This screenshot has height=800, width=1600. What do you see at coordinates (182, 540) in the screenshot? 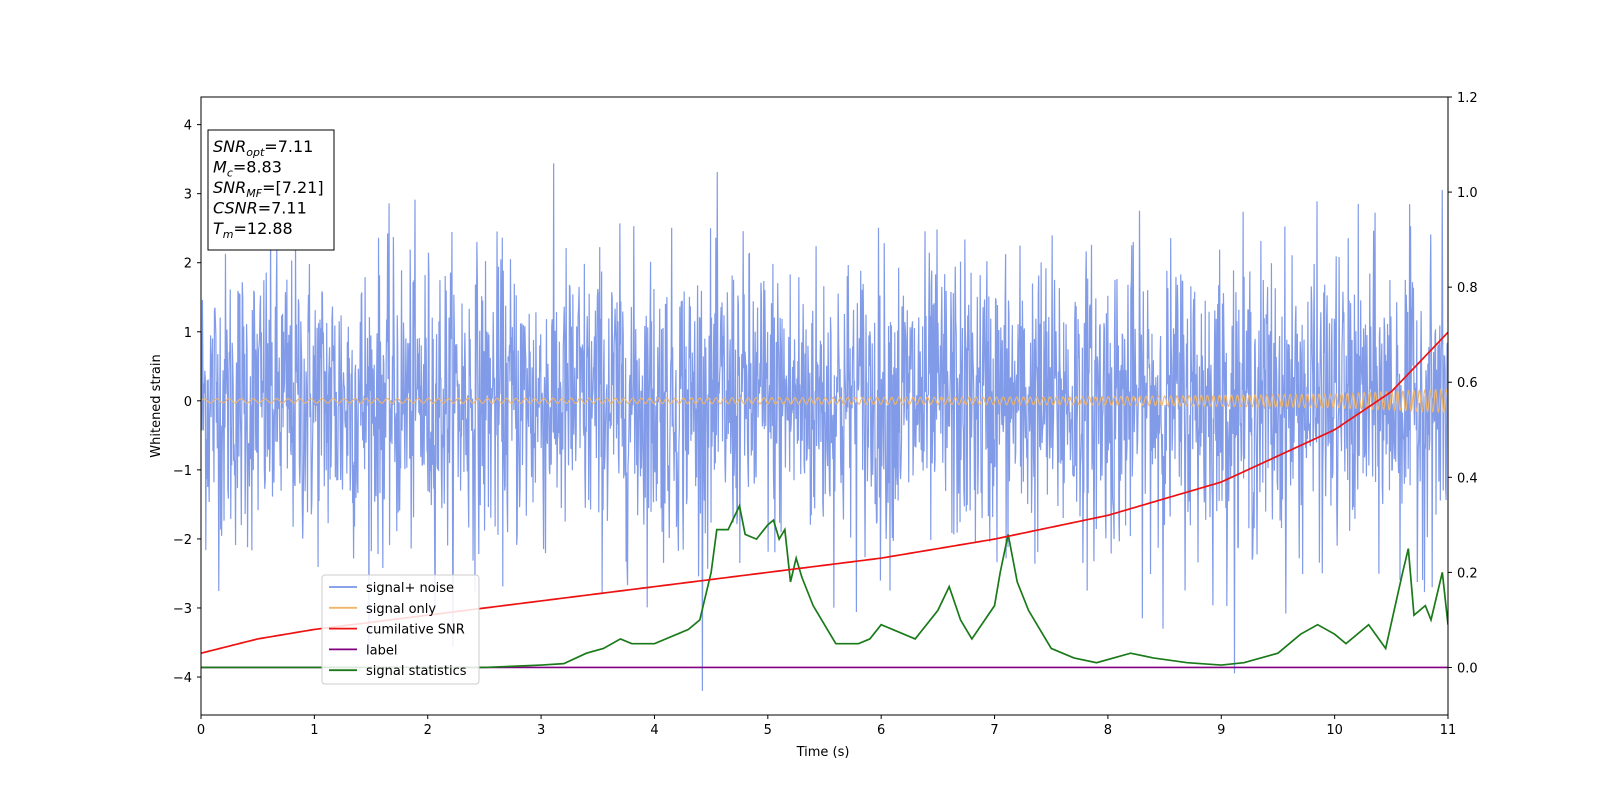
I see `y-left-tick-label: −2` at bounding box center [182, 540].